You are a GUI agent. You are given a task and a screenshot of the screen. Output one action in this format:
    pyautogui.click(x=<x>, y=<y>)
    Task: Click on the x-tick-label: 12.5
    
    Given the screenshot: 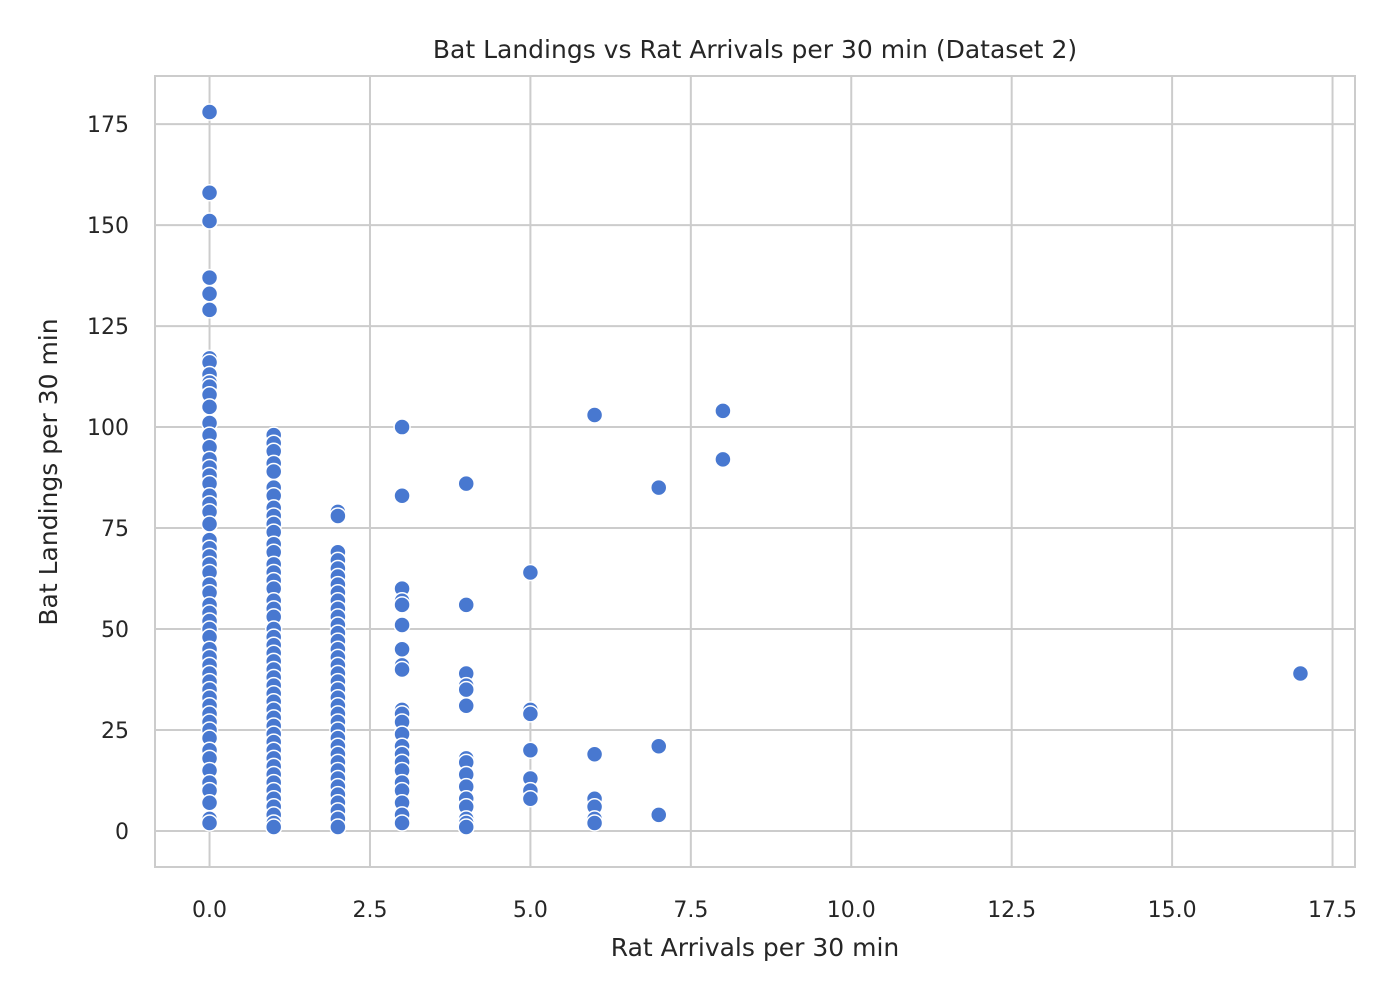 What is the action you would take?
    pyautogui.click(x=1011, y=910)
    